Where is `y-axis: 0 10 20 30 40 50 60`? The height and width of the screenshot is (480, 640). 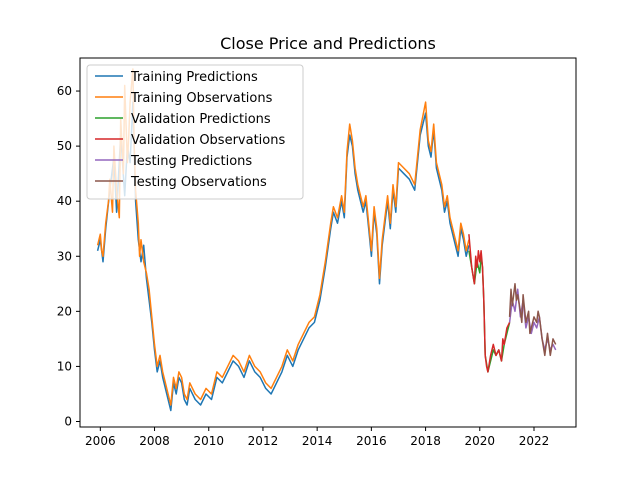
y-axis: 0 10 20 30 40 50 60 is located at coordinates (68, 256).